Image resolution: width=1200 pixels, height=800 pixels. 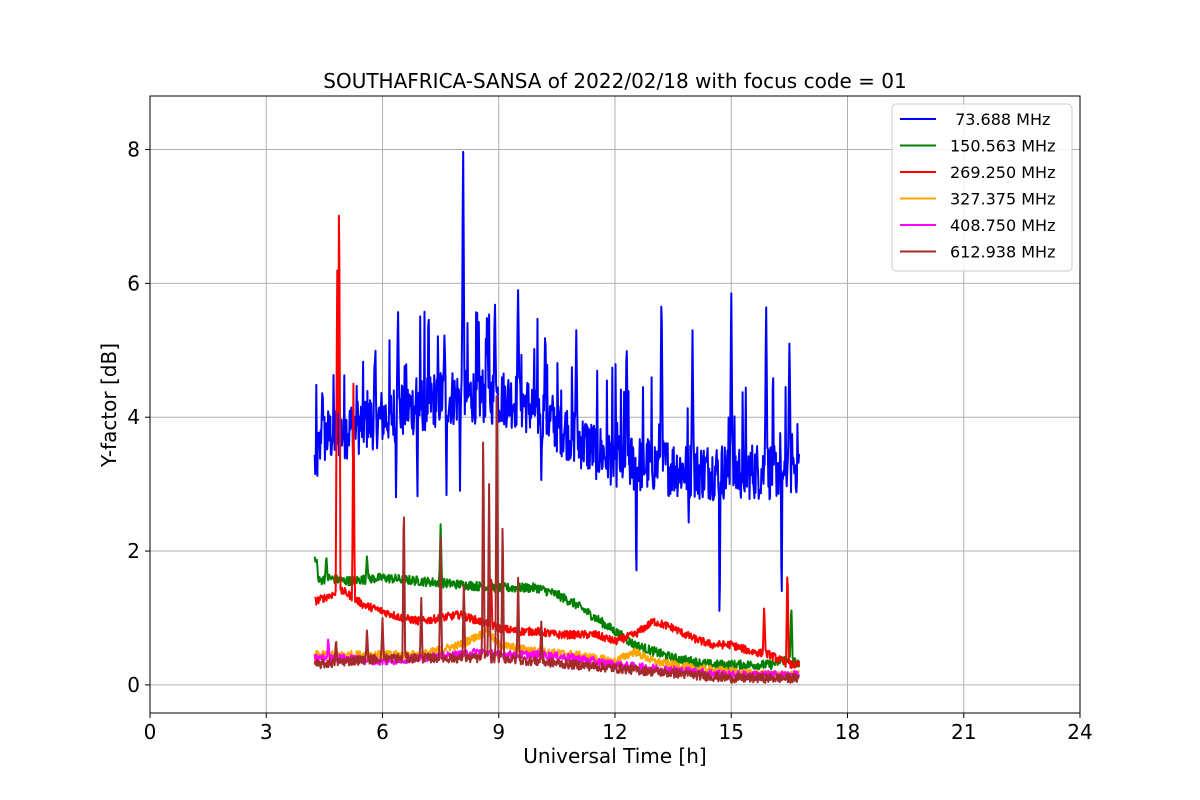 I want to click on legend-label: 150.563 MHz, so click(x=1002, y=146).